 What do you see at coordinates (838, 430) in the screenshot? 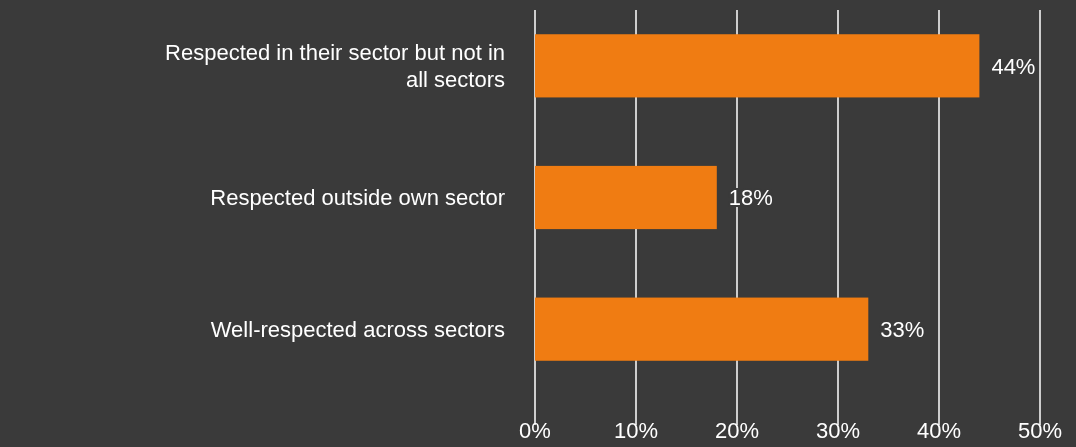
I see `x-tick-label: 30%` at bounding box center [838, 430].